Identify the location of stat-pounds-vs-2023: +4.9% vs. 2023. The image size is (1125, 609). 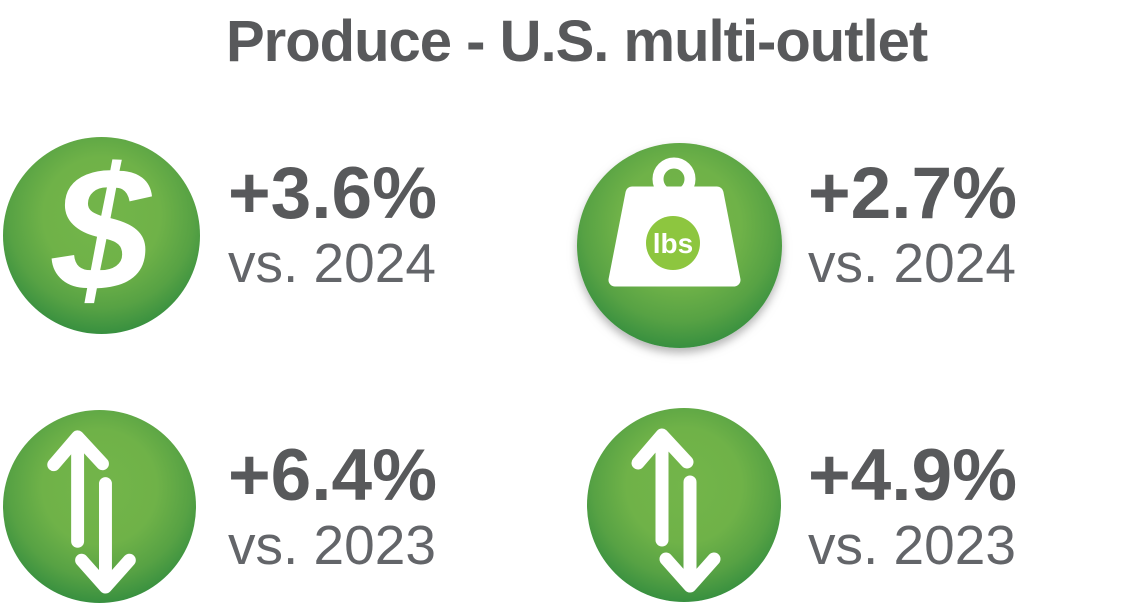
(913, 505).